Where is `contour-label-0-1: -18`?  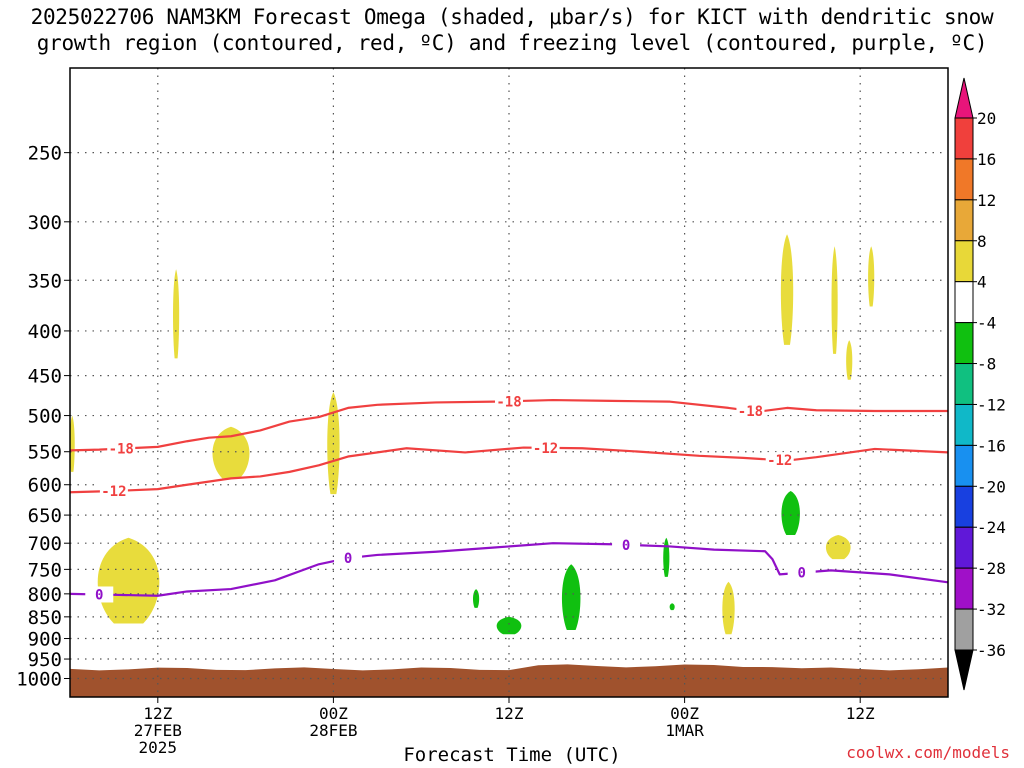
contour-label-0-1: -18 is located at coordinates (508, 402).